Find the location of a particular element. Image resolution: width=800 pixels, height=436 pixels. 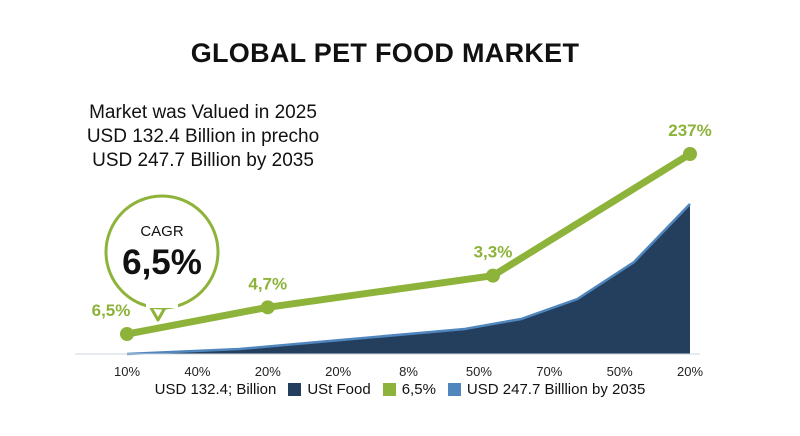

legend-item: 6,5% is located at coordinates (409, 389).